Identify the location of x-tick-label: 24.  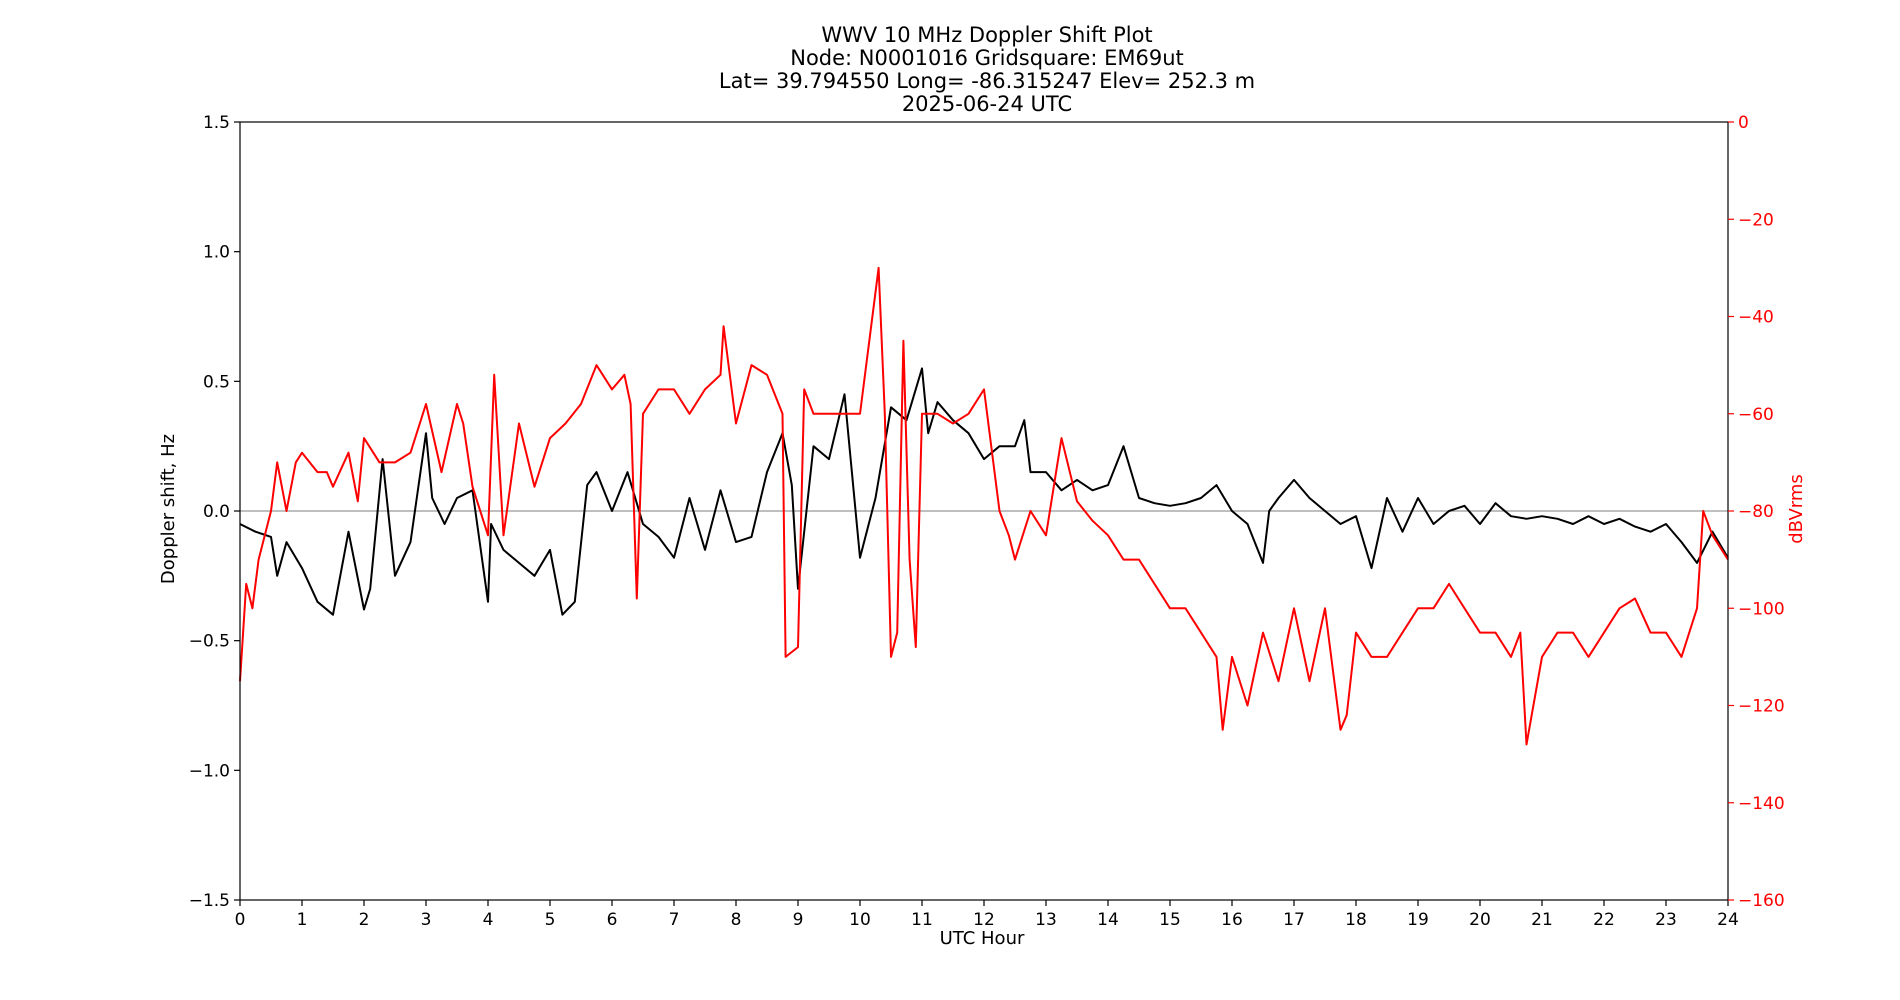
(1728, 920).